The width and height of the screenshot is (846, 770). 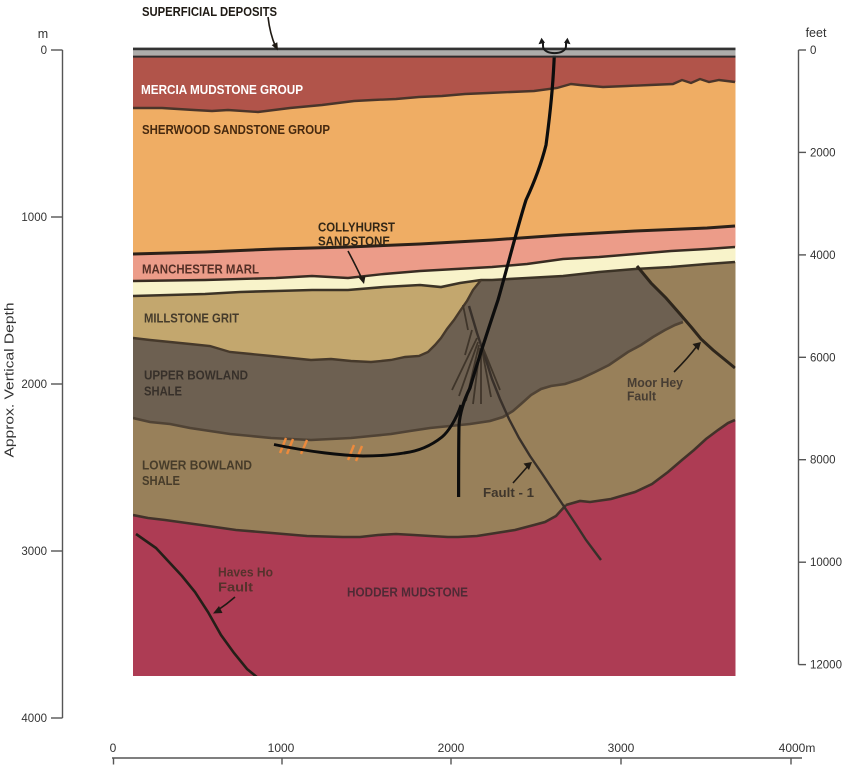 What do you see at coordinates (826, 563) in the screenshot?
I see `svg-text: 10000` at bounding box center [826, 563].